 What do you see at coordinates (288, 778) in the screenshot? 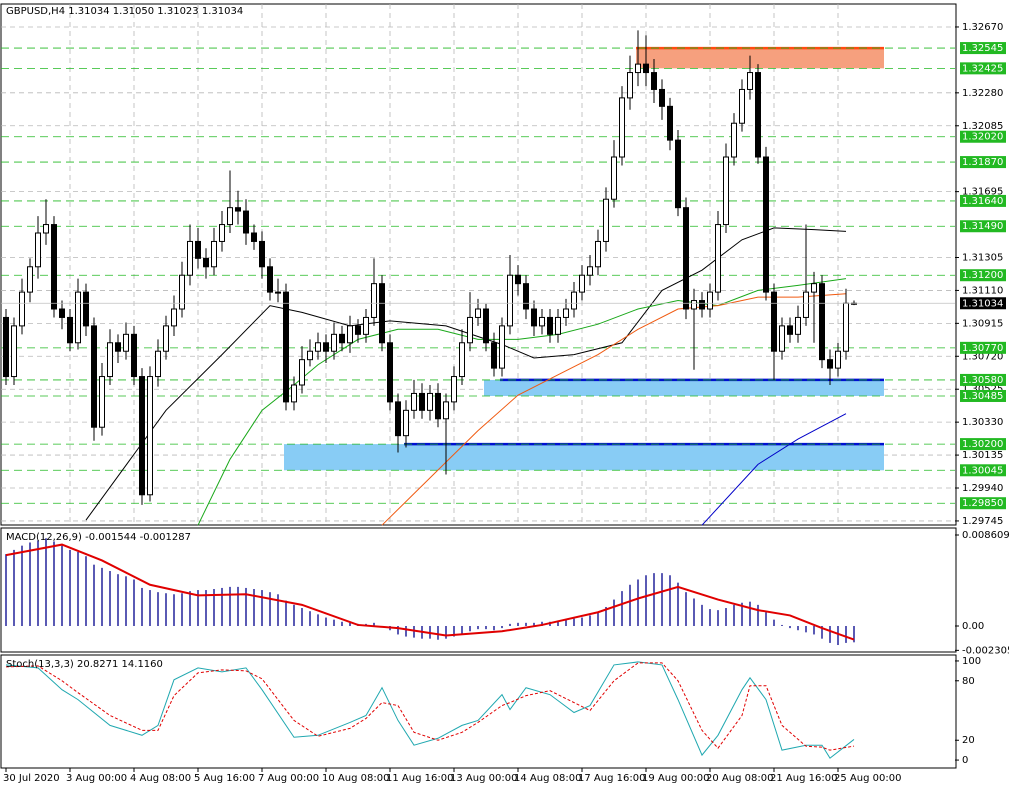
I see `x-tick-label: 7 Aug 00:00` at bounding box center [288, 778].